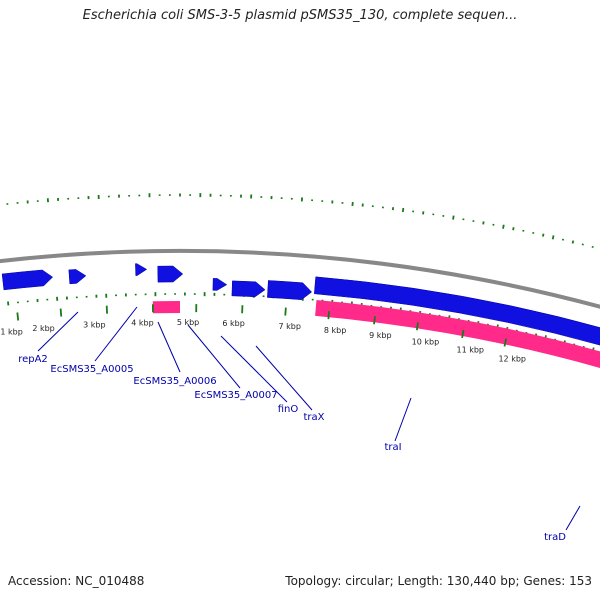 Image resolution: width=600 pixels, height=600 pixels. What do you see at coordinates (174, 381) in the screenshot?
I see `gene-label-EcSMS35_A0006: EcSMS35_A0006` at bounding box center [174, 381].